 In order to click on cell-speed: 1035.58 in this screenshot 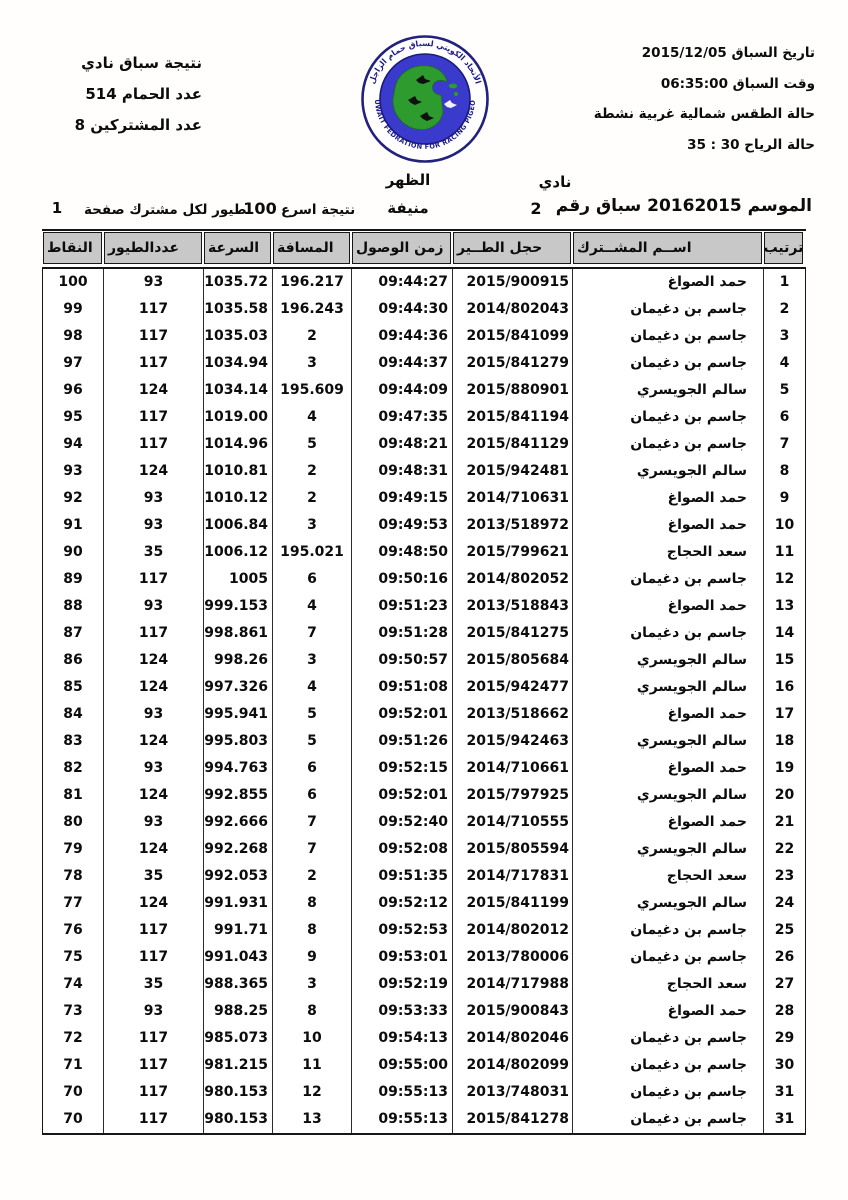, I will do `click(238, 309)`.